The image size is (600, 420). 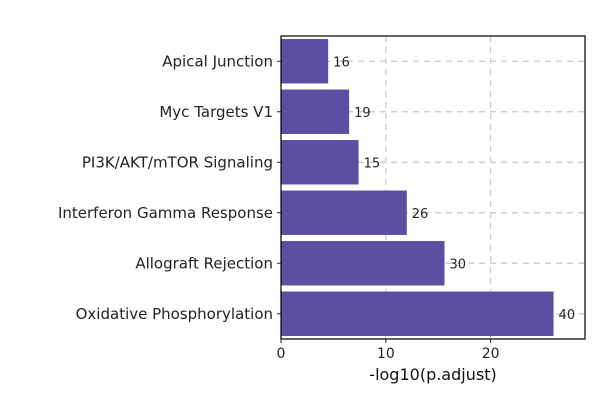 I want to click on x-tick-label: 20, so click(x=491, y=354).